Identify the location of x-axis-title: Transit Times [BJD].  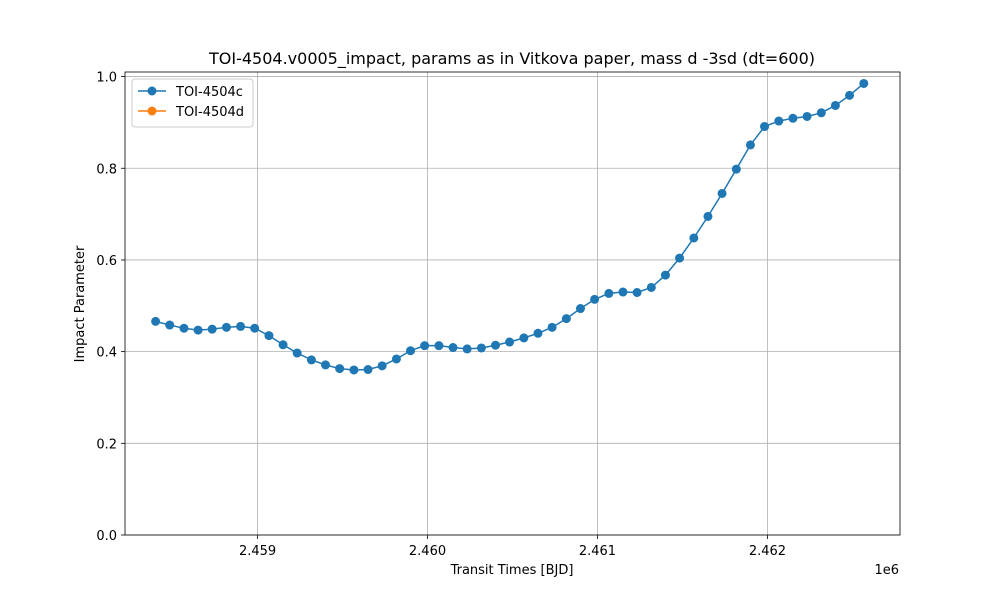
(512, 570).